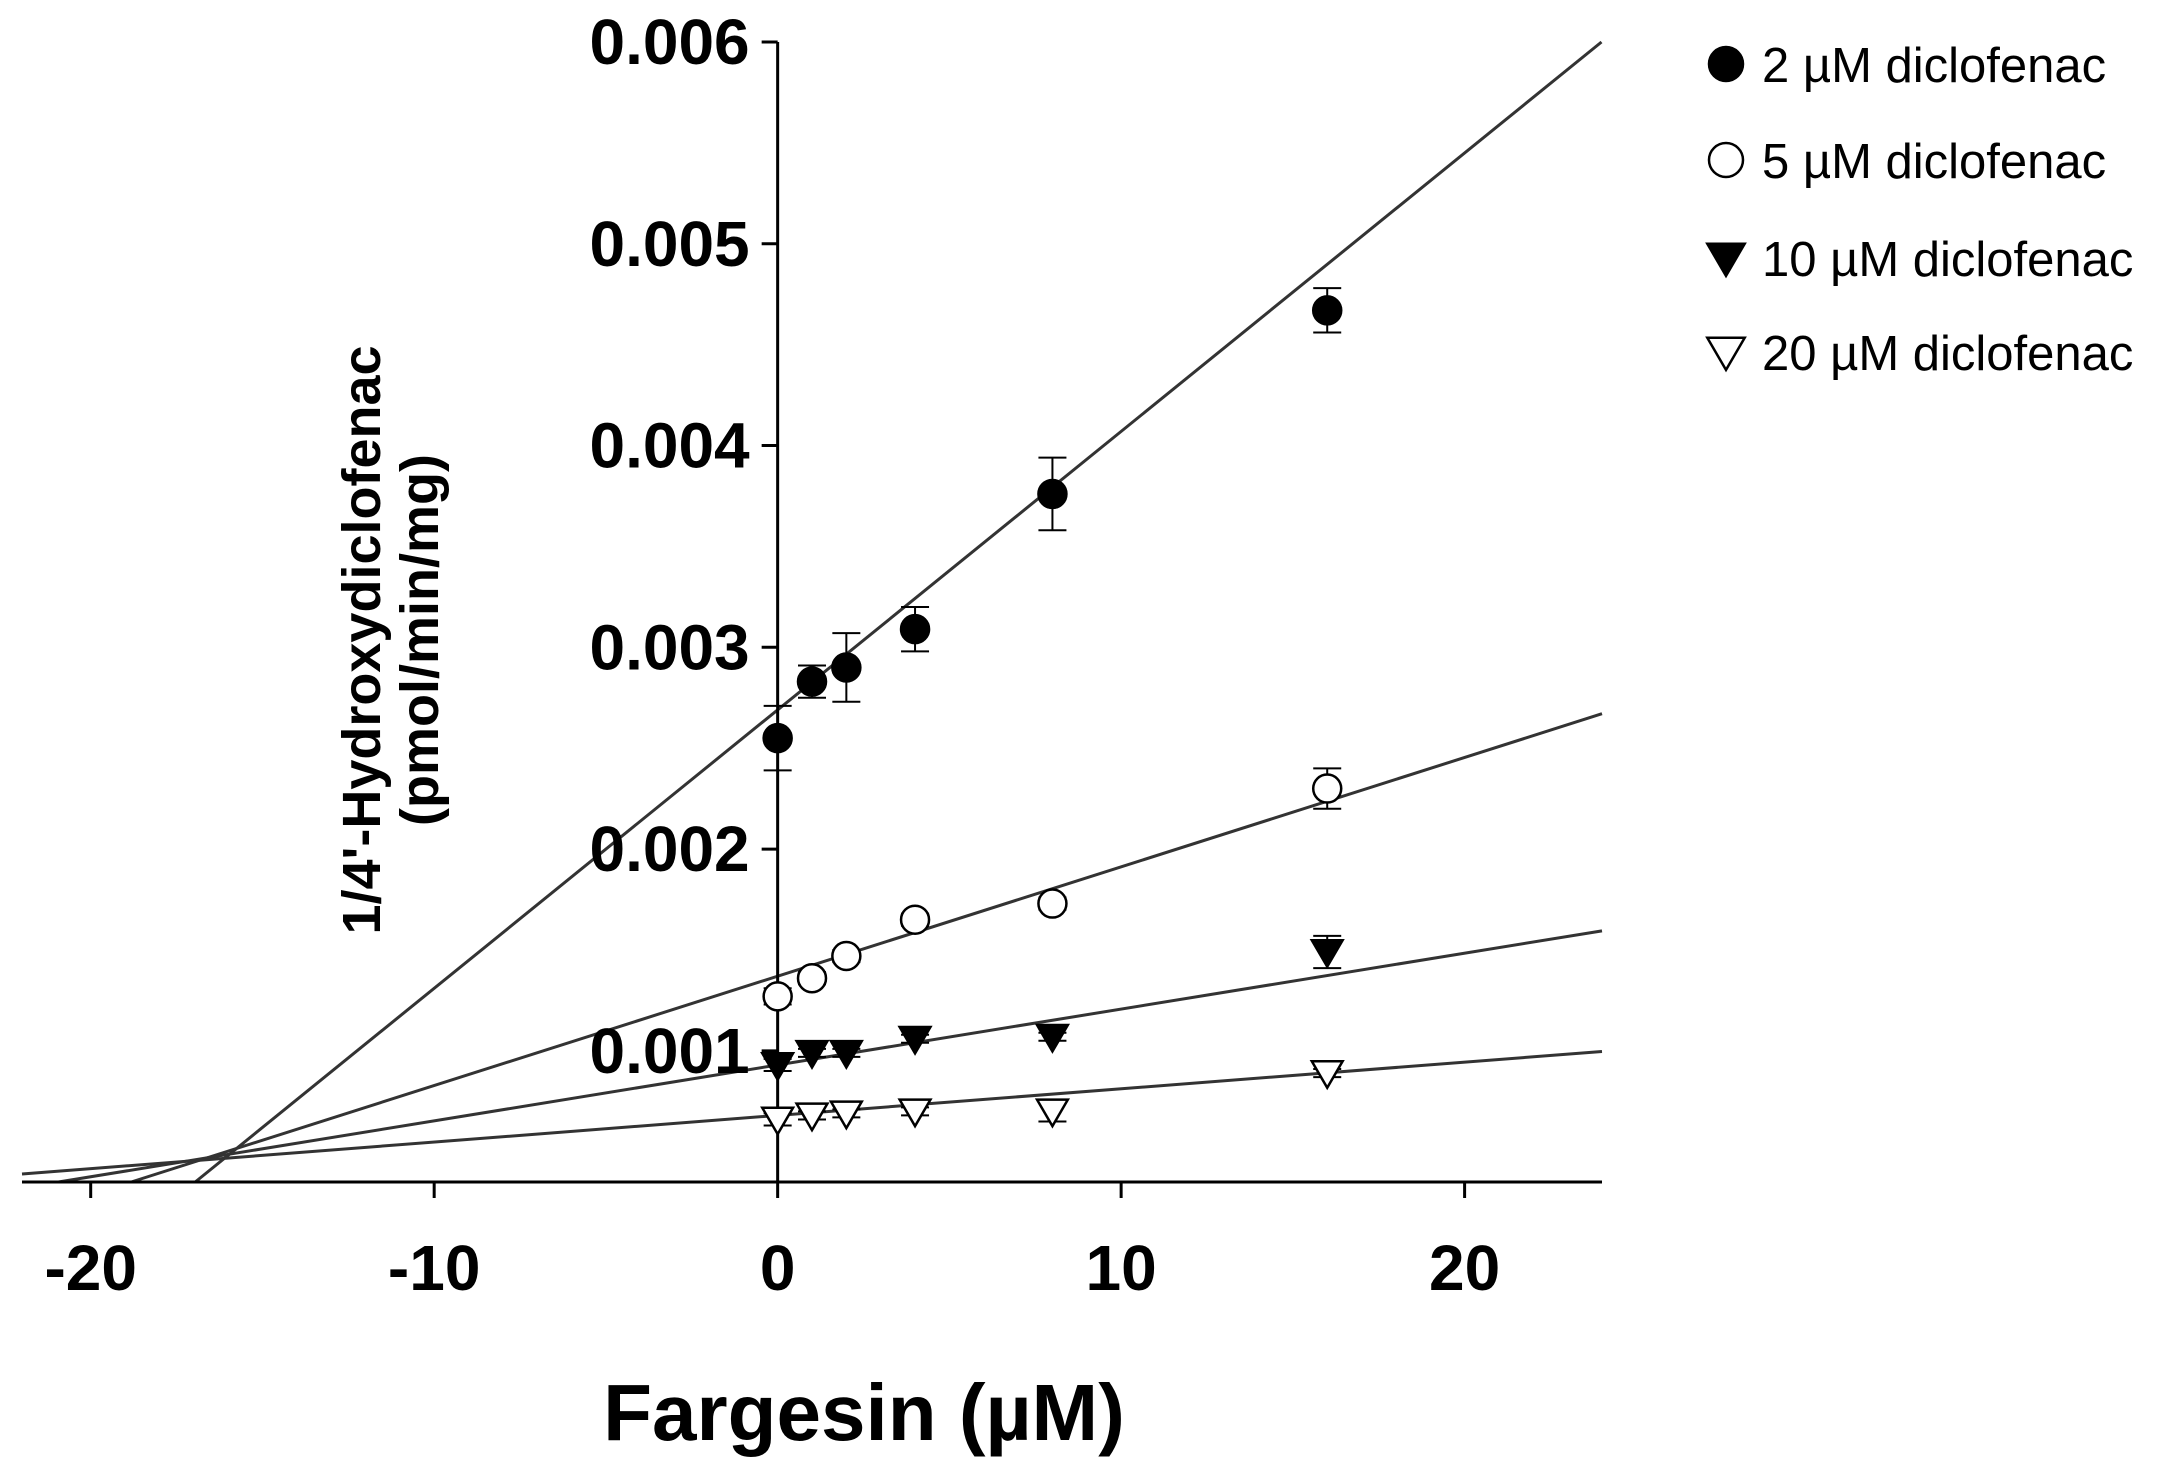 The image size is (2182, 1475). Describe the element at coordinates (1121, 1268) in the screenshot. I see `x-tick-label: 10` at that location.